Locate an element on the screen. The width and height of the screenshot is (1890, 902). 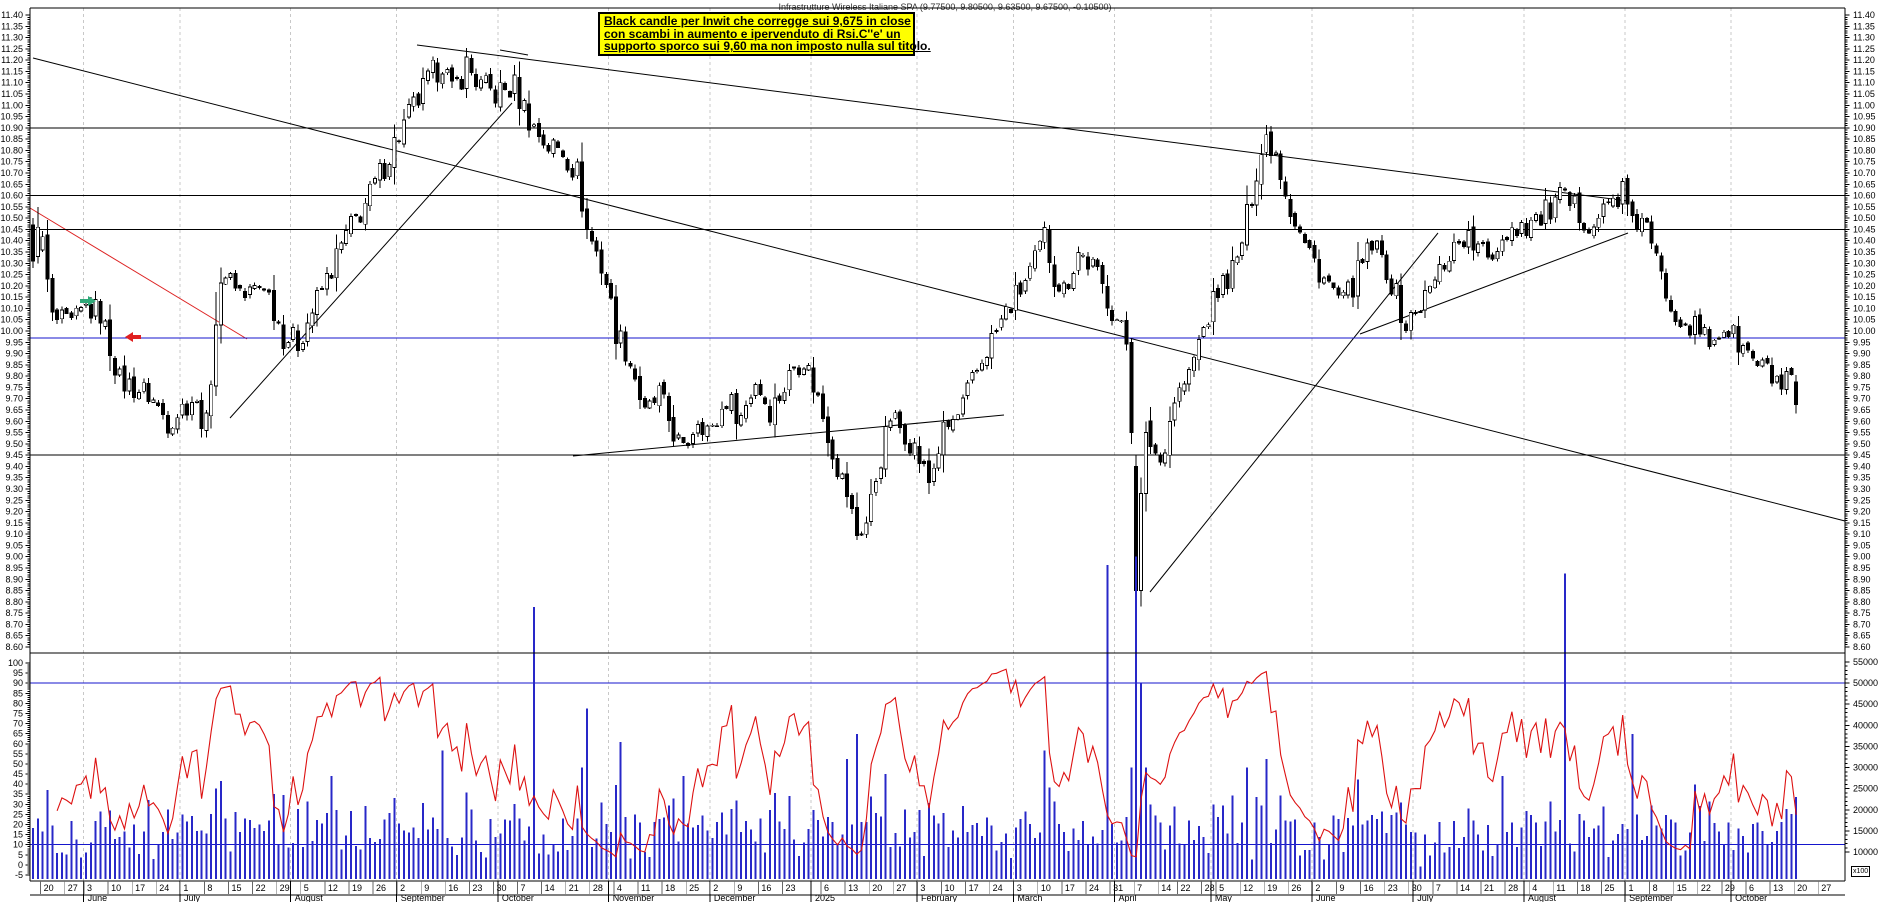
svg-text: June is located at coordinates (1326, 897).